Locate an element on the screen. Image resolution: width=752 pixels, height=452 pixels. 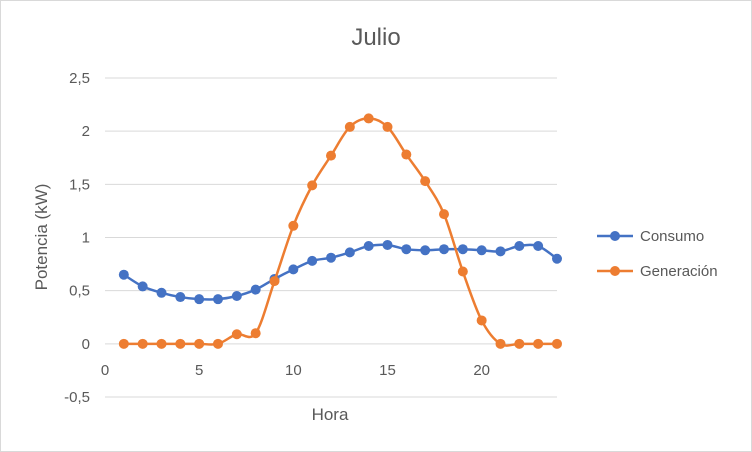
x-tick-label: 20 is located at coordinates (481, 370).